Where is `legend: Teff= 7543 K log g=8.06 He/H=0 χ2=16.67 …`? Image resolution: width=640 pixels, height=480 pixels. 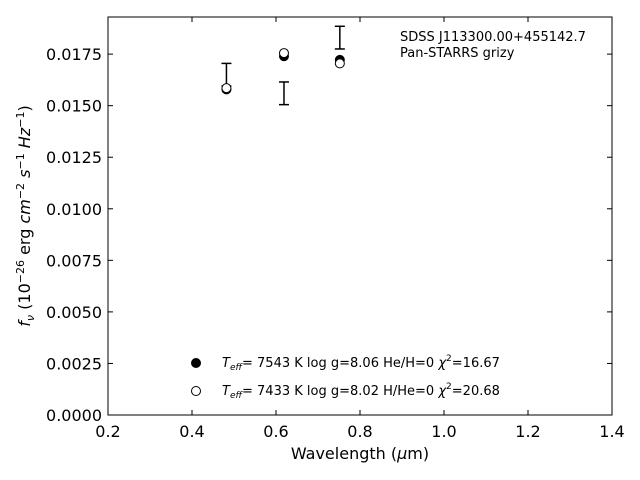
legend: Teff= 7543 K log g=8.06 He/H=0 χ2=16.67 … is located at coordinates (345, 377).